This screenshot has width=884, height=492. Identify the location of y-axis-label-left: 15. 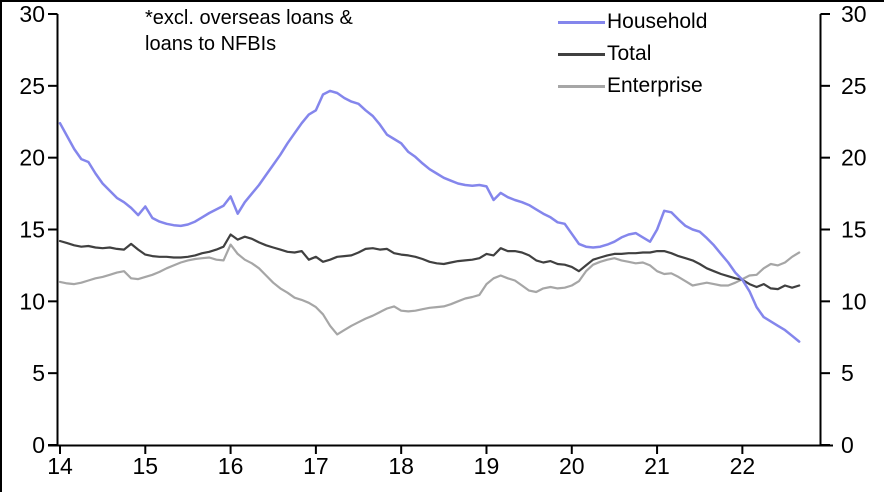
(32, 230).